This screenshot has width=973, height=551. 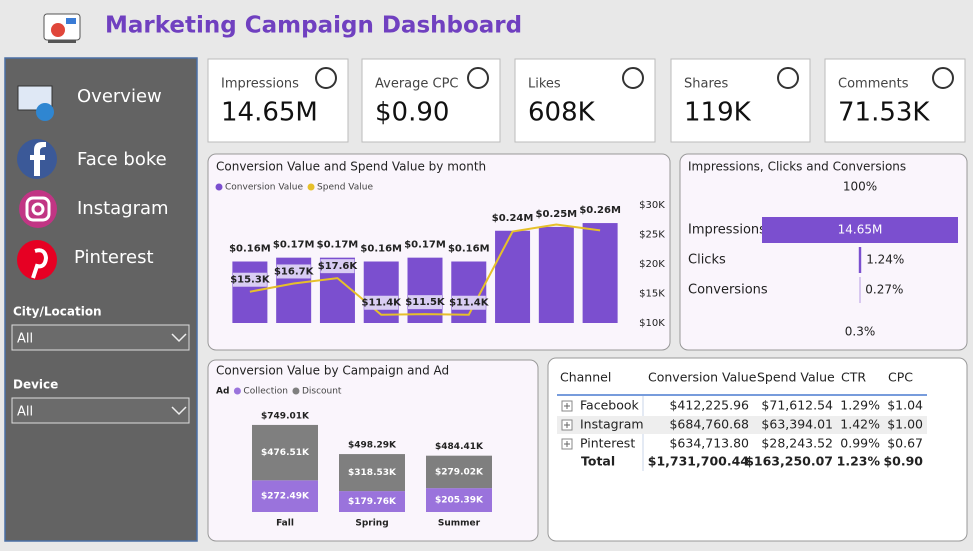 What do you see at coordinates (425, 302) in the screenshot?
I see `data-label: $11.5K` at bounding box center [425, 302].